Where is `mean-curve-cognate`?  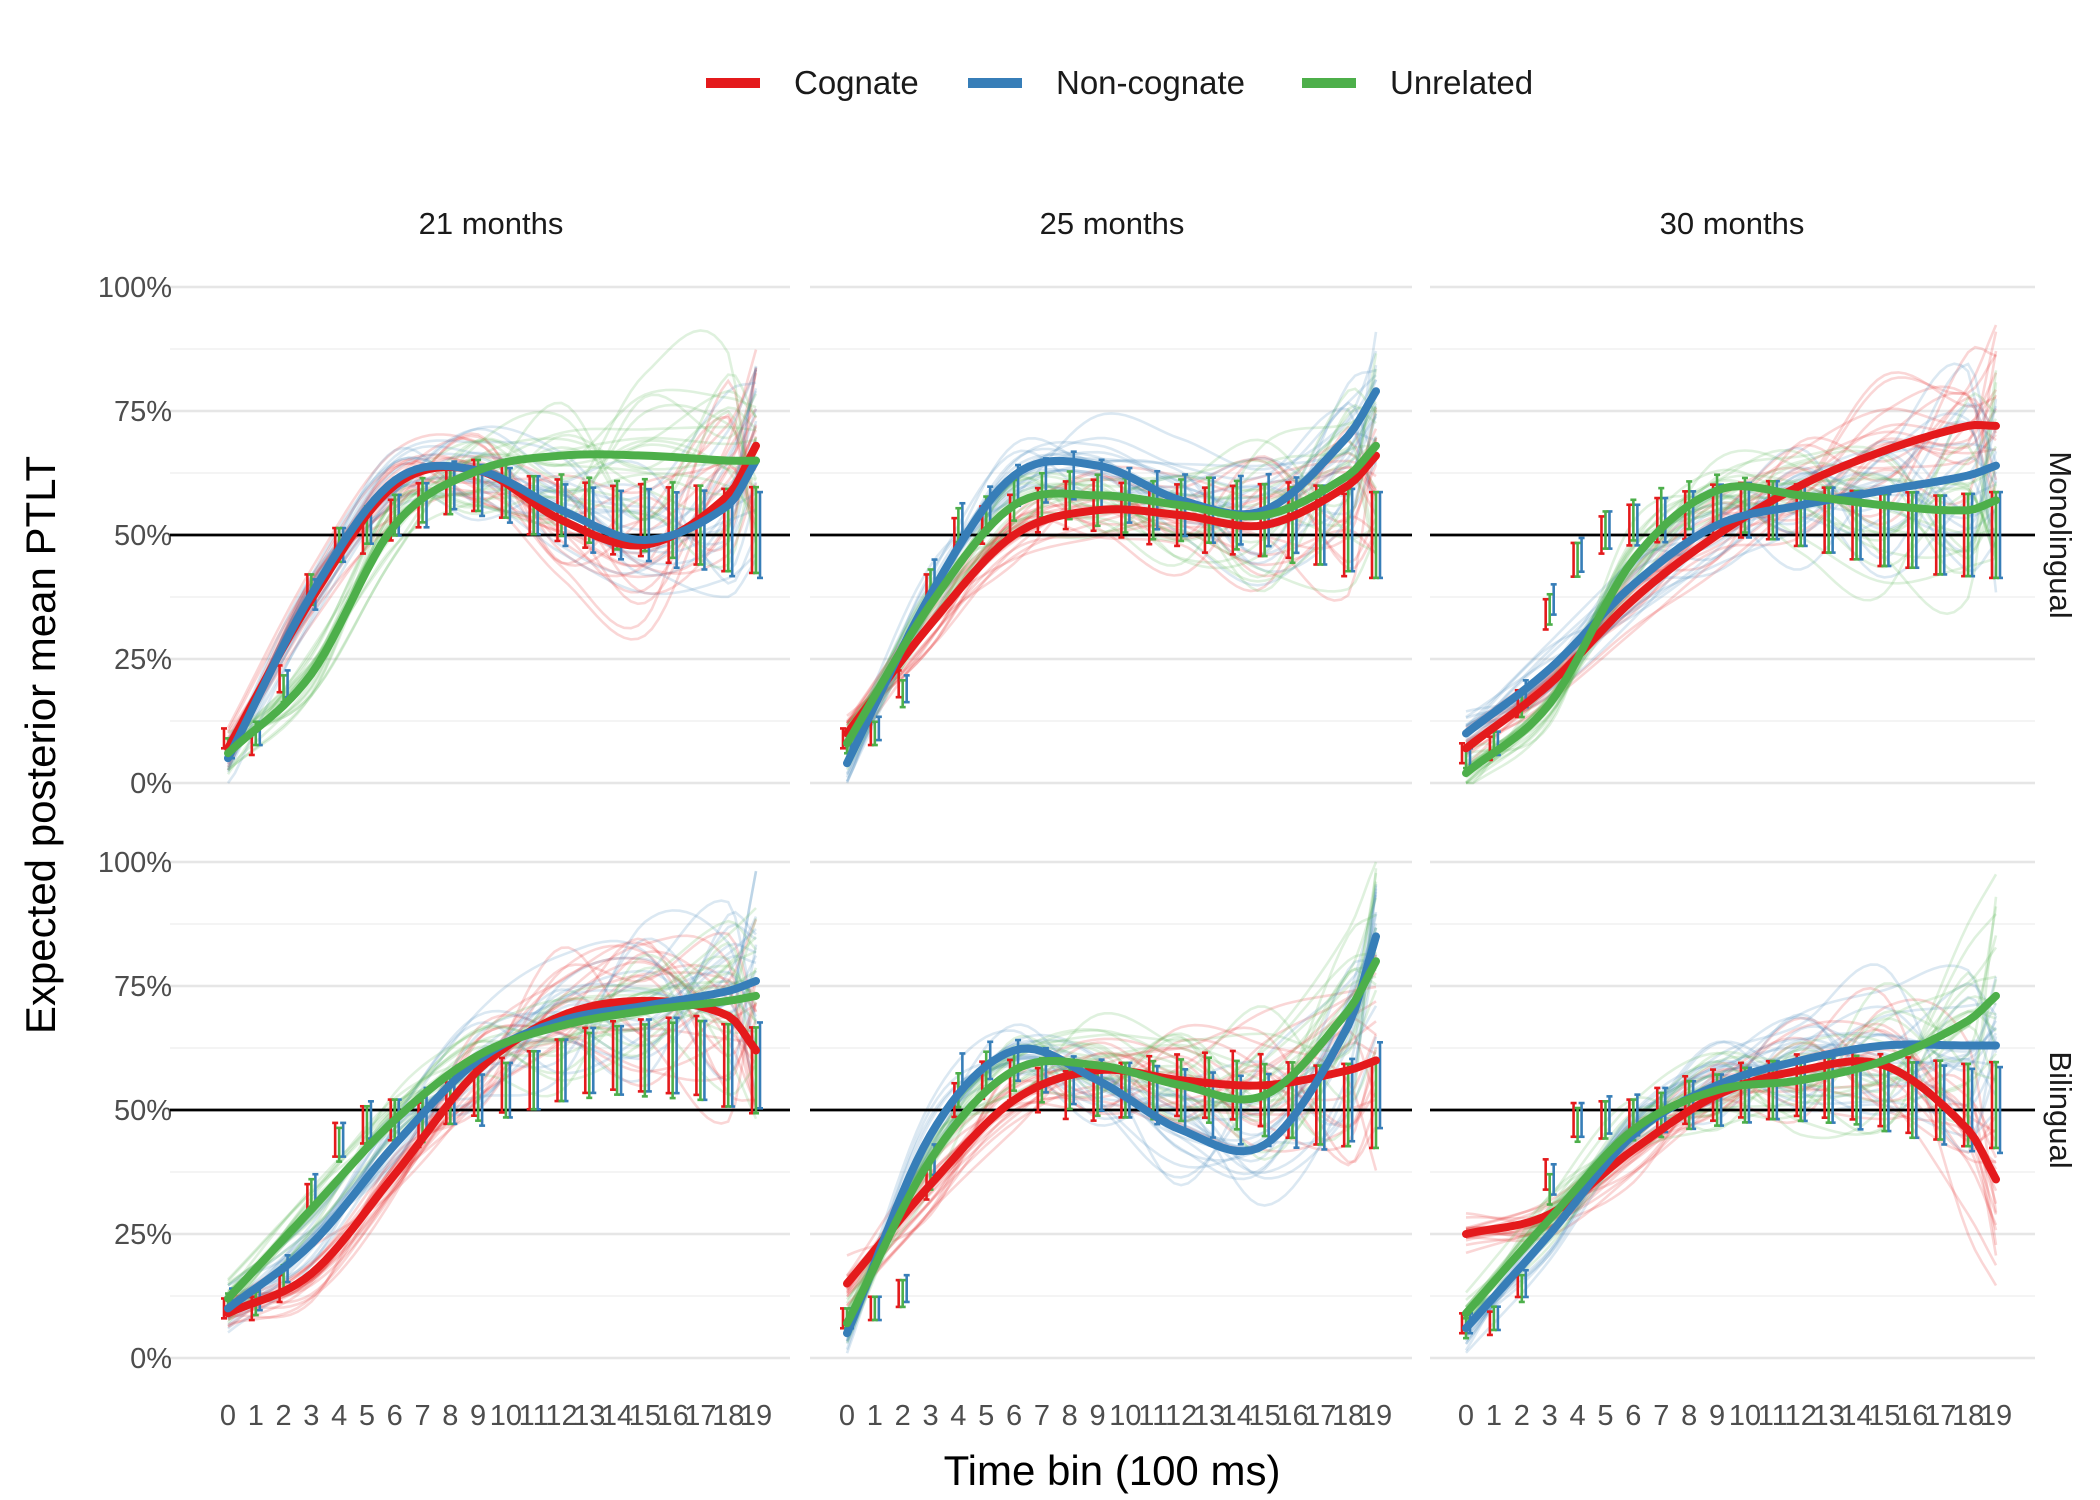 mean-curve-cognate is located at coordinates (1111, 594).